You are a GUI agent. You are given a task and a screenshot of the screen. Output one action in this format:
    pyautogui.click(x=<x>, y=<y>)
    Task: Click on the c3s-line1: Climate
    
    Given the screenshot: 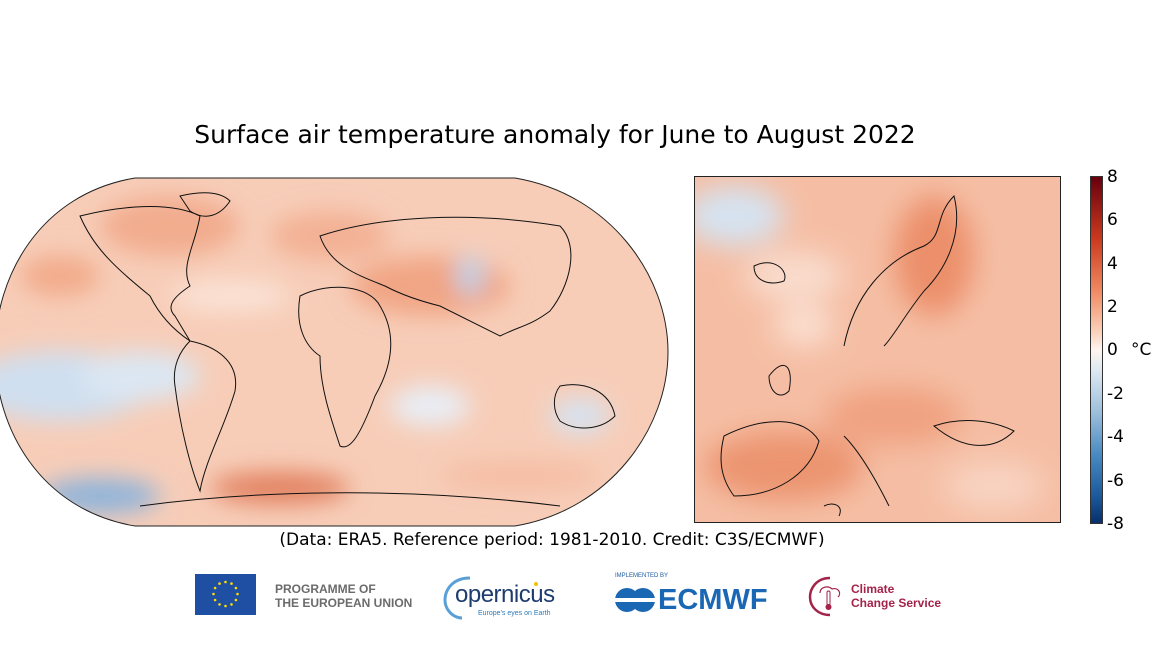 What is the action you would take?
    pyautogui.click(x=873, y=589)
    